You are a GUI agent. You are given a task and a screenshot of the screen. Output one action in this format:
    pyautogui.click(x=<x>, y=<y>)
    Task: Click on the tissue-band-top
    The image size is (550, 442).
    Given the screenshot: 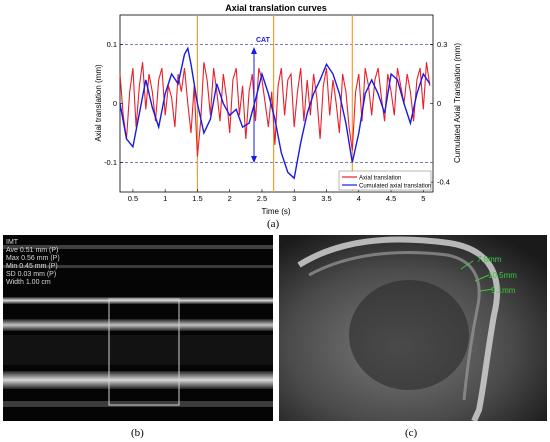 What is the action you would take?
    pyautogui.click(x=138, y=247)
    